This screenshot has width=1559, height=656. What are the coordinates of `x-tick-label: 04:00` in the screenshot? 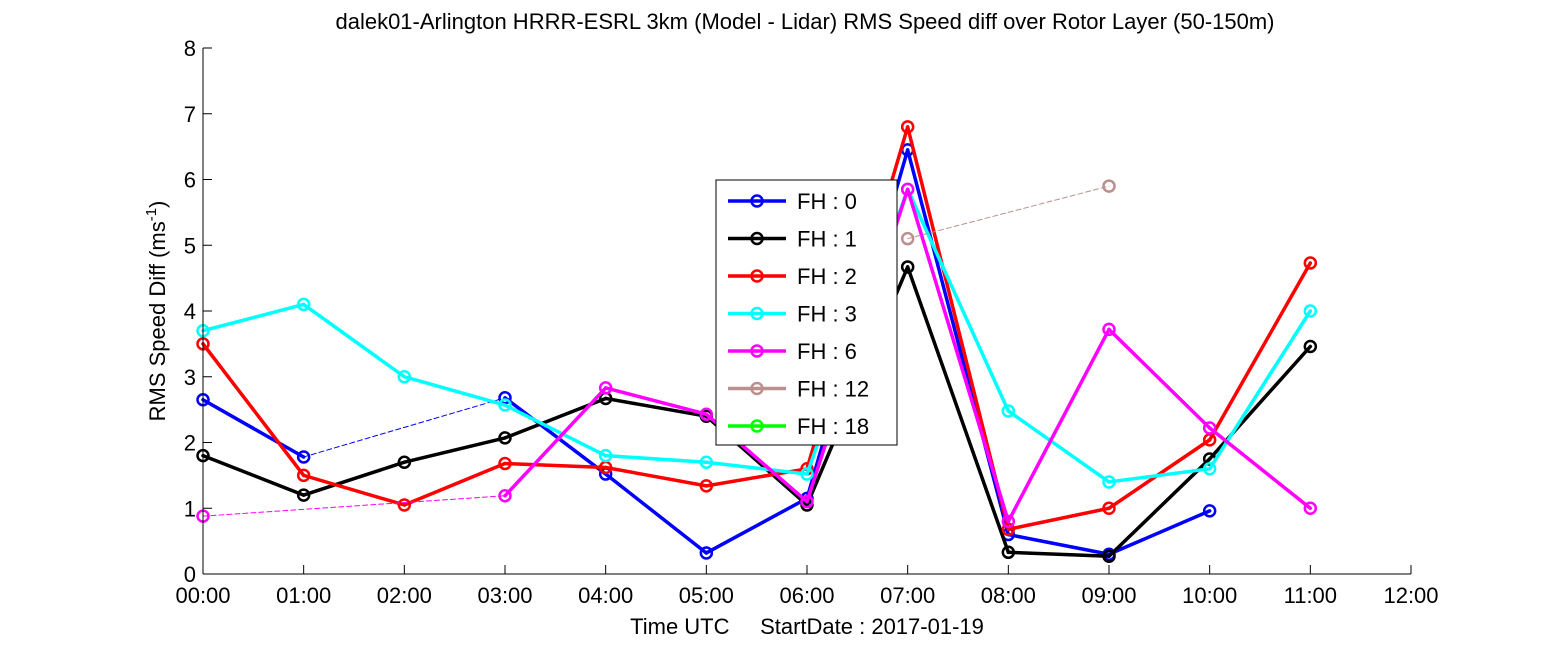 It's located at (605, 595).